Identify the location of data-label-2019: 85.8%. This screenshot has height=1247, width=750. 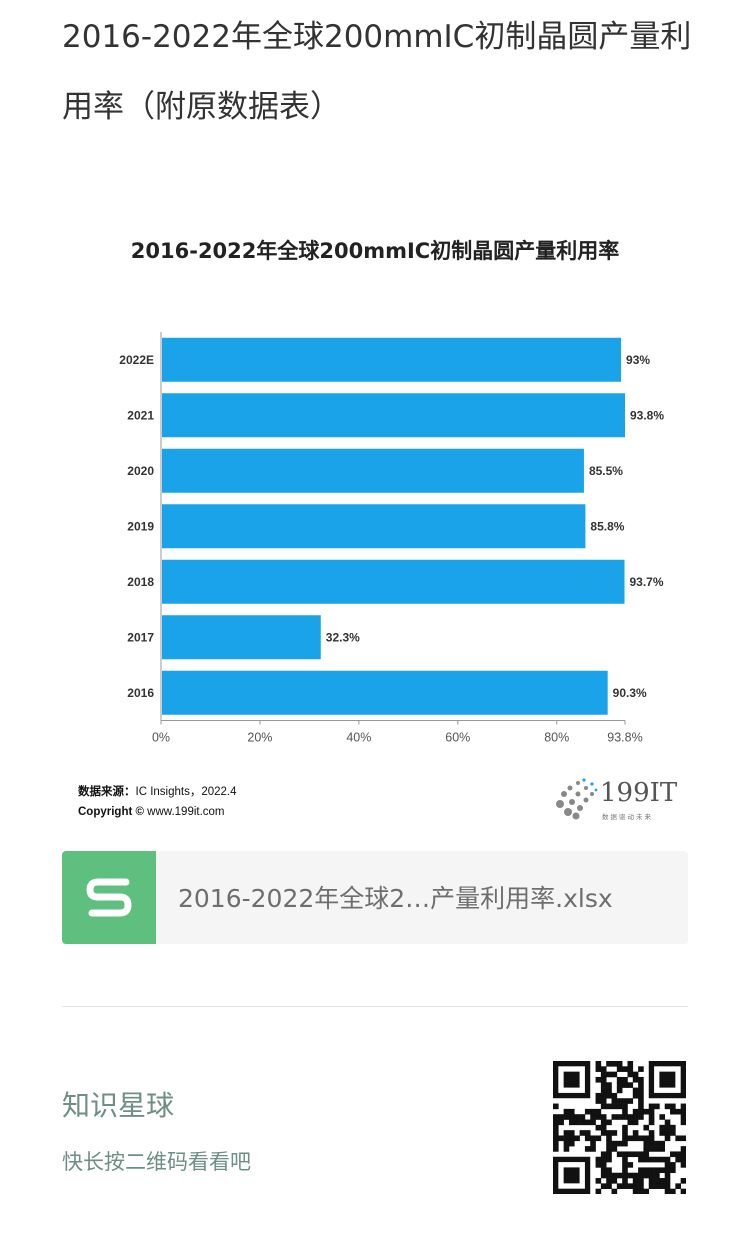
(607, 526).